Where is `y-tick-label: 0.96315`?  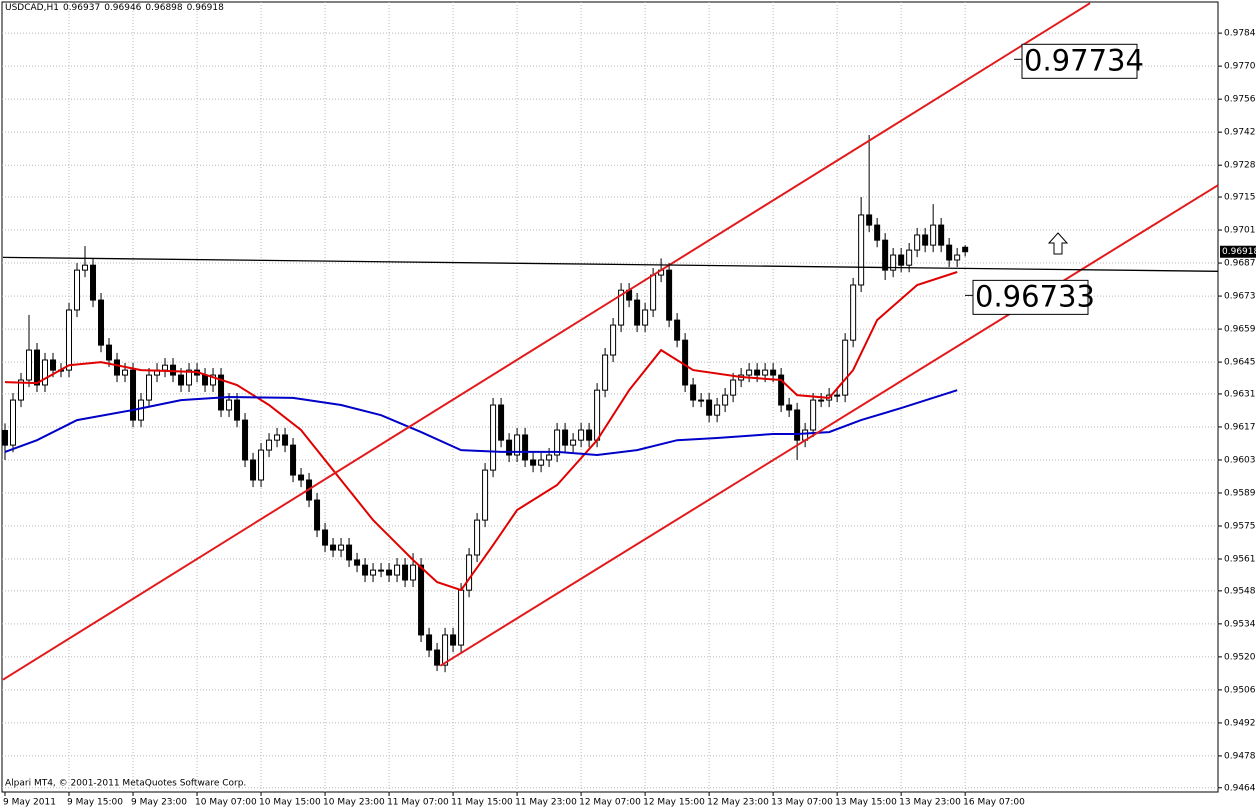
y-tick-label: 0.96315 is located at coordinates (1240, 394).